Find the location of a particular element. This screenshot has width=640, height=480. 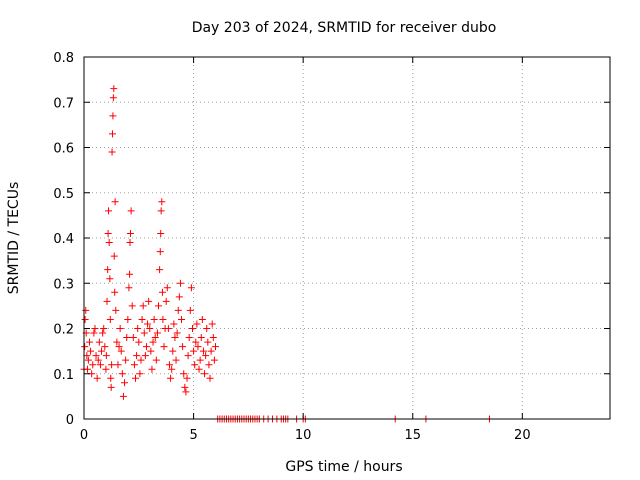

y-tick-label: 0.1 is located at coordinates (63, 375).